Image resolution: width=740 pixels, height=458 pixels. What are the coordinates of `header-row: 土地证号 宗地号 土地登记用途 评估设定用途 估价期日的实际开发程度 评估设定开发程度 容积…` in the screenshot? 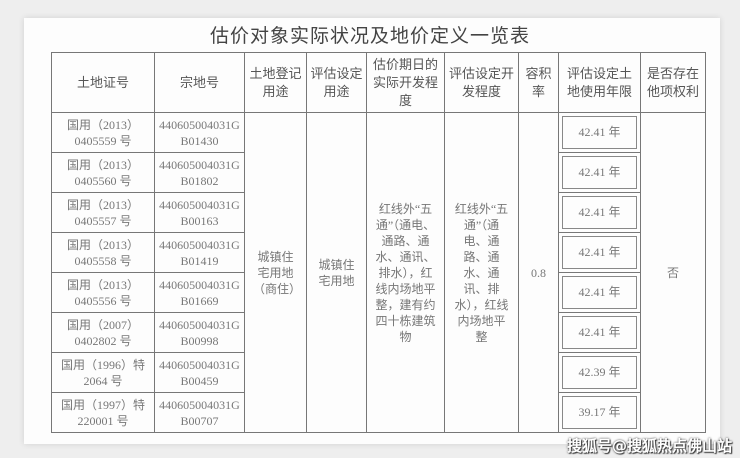 It's located at (378, 82).